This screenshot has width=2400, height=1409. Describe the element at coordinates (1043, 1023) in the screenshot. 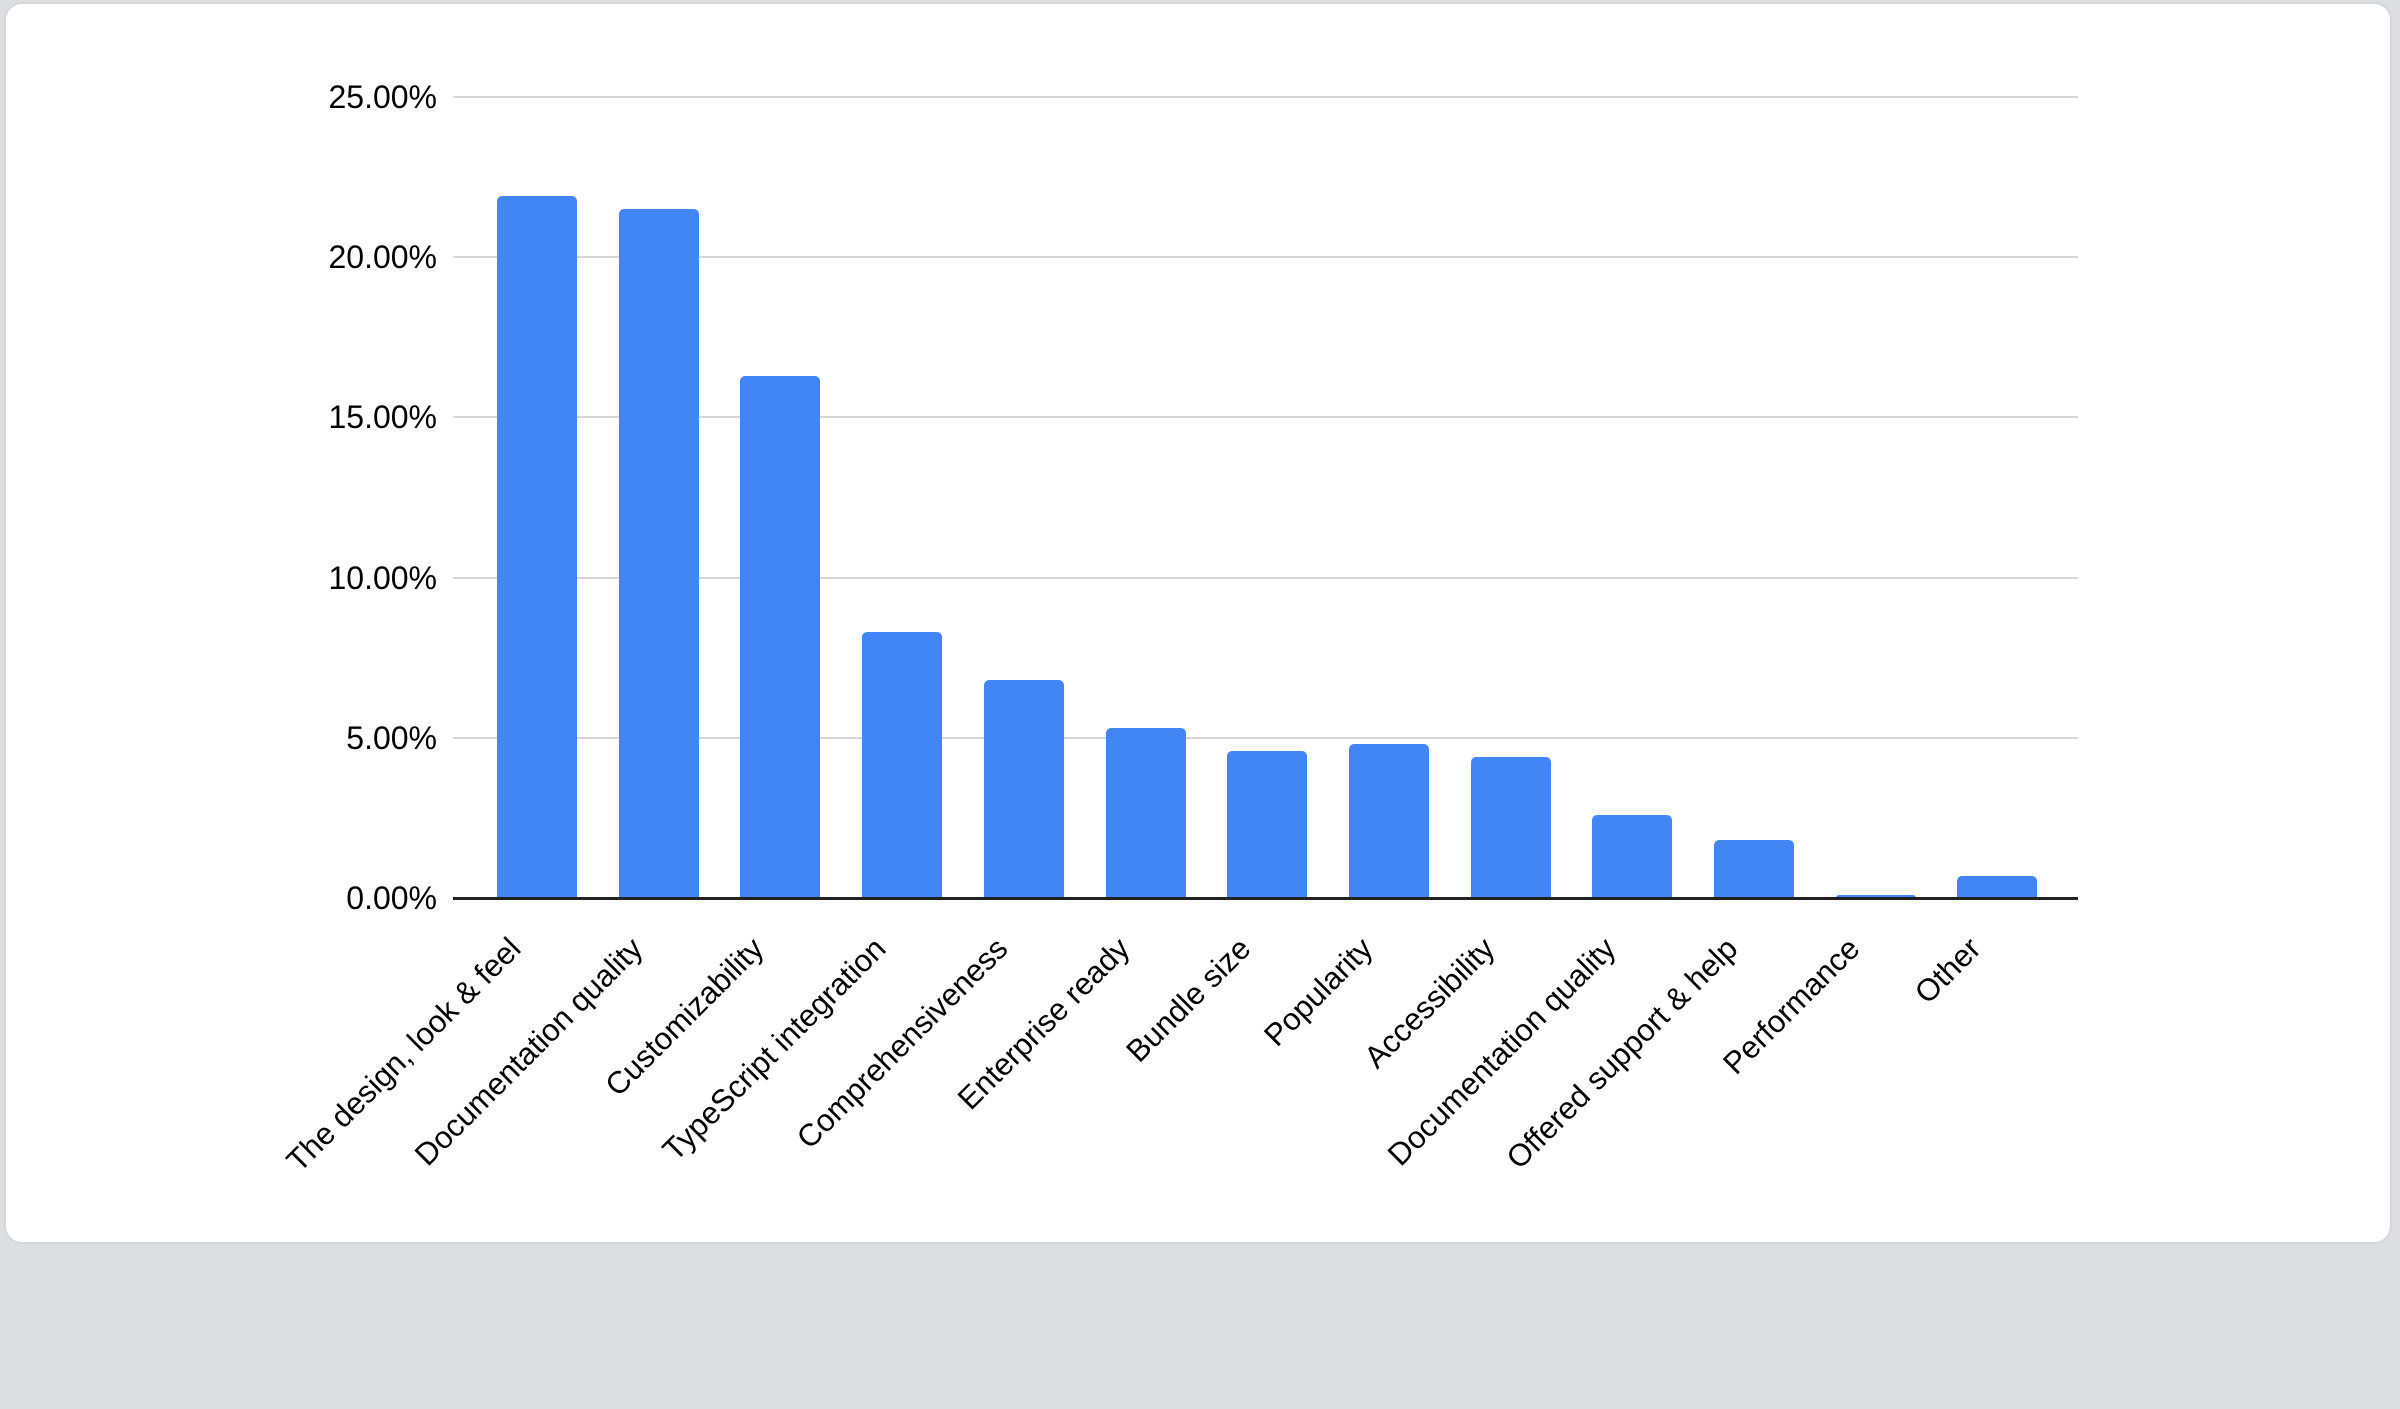

I see `x-tick-label: Enterprise ready` at that location.